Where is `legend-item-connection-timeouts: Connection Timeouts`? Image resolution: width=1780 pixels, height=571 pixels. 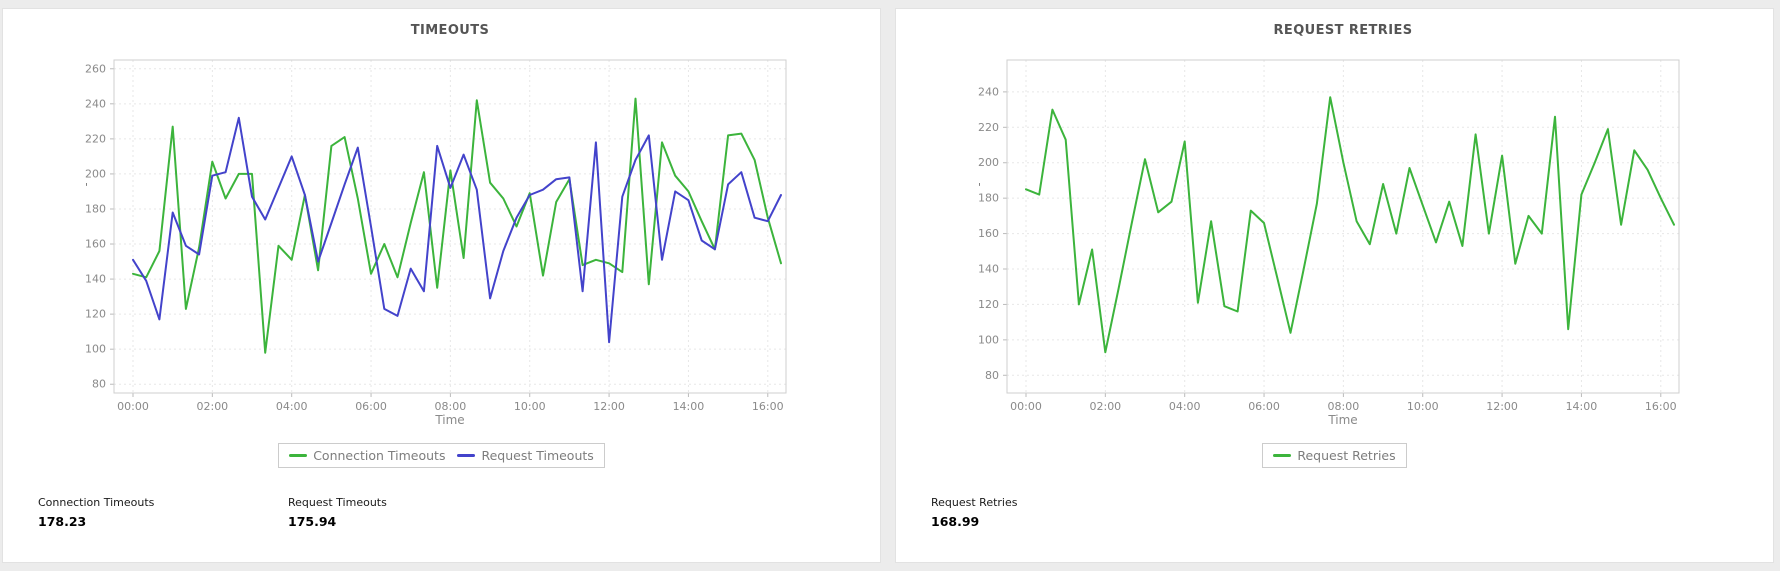
legend-item-connection-timeouts: Connection Timeouts is located at coordinates (367, 455).